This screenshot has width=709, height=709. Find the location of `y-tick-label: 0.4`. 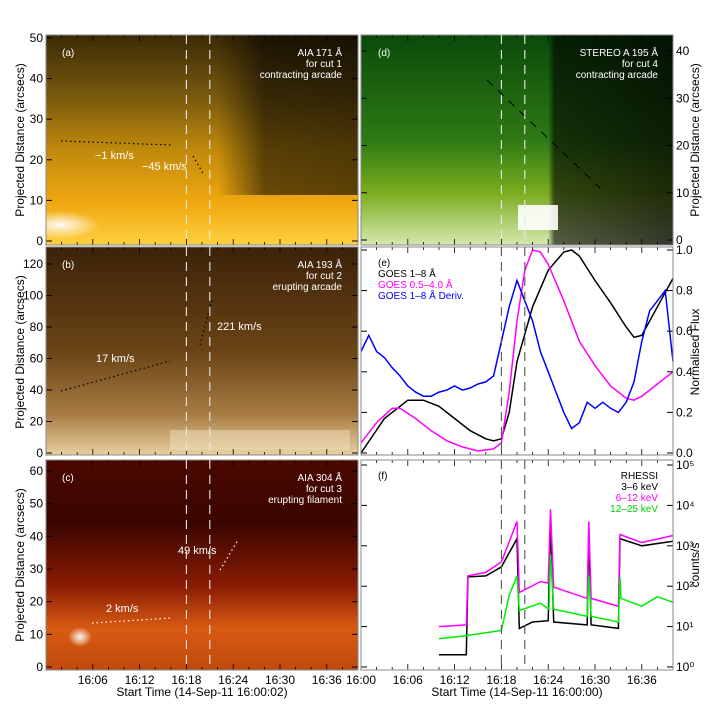

y-tick-label: 0.4 is located at coordinates (684, 372).